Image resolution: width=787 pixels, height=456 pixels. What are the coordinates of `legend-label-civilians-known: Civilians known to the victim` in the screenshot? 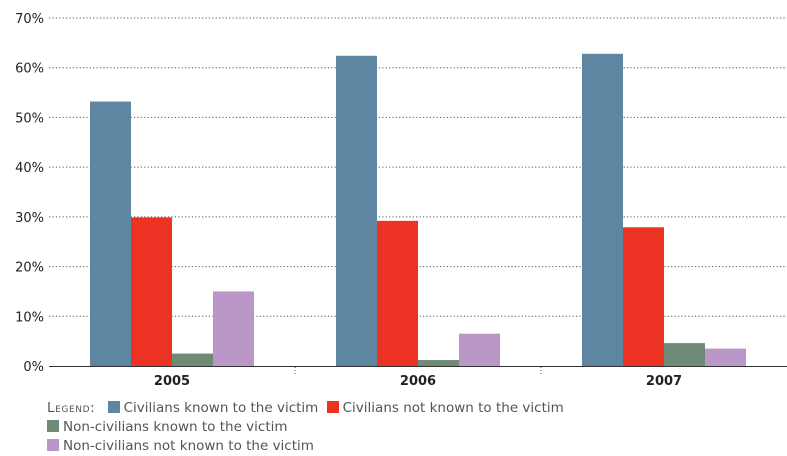 It's located at (221, 408).